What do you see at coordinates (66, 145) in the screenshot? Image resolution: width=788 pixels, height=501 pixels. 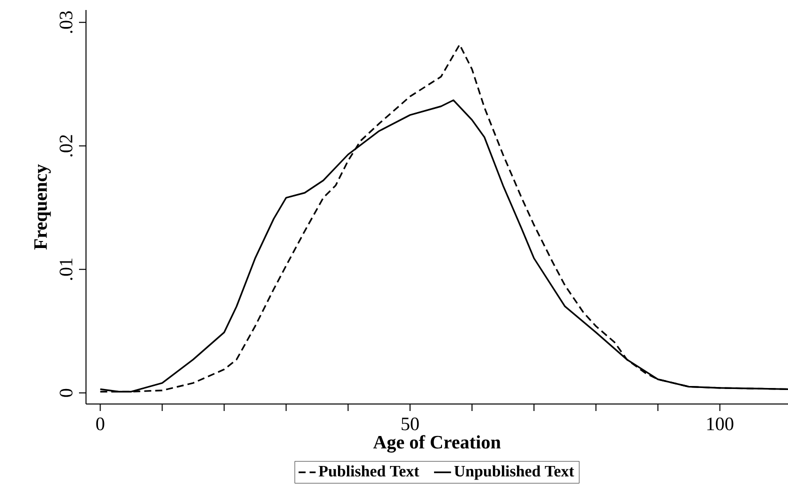 I see `y-tick-label: .02` at bounding box center [66, 145].